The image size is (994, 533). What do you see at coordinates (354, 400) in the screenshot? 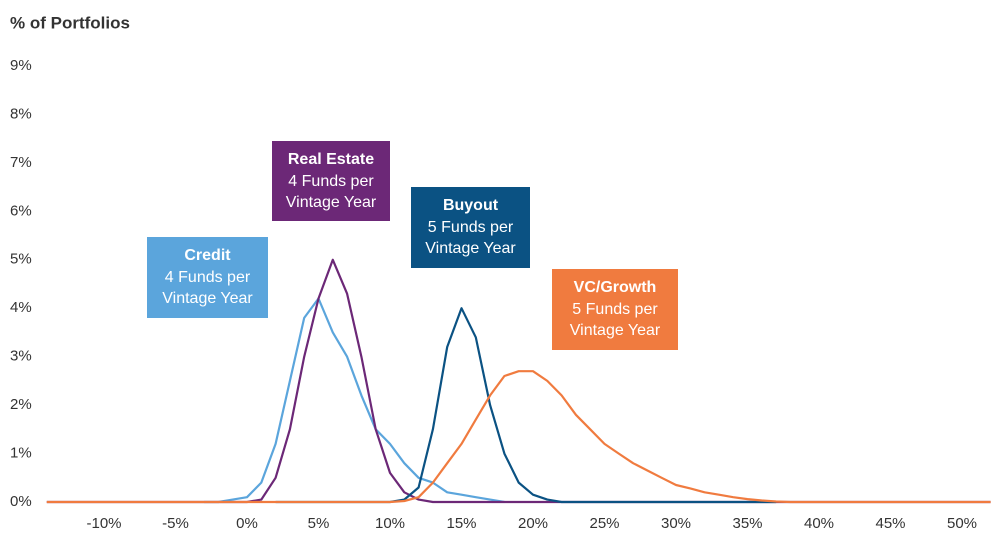
I see `series-line` at bounding box center [354, 400].